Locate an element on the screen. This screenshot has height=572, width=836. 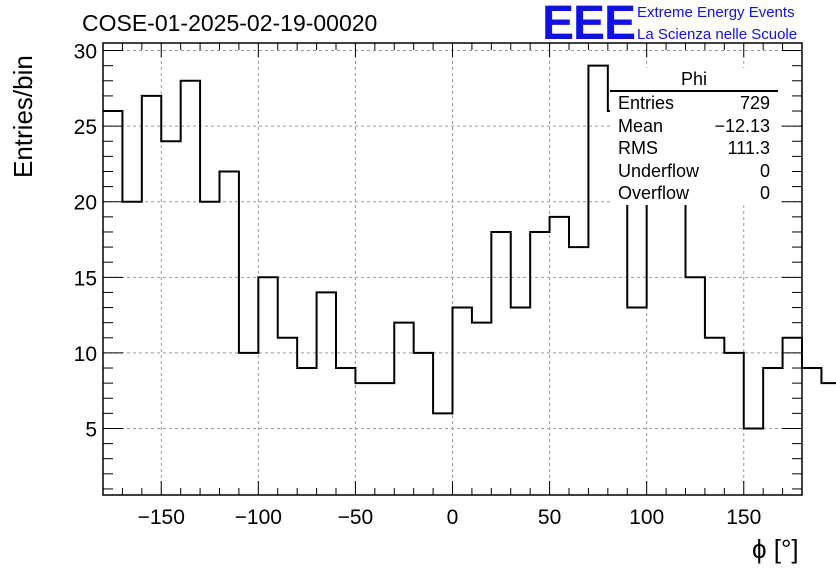
stats-row: RMS 111.3 is located at coordinates (694, 148).